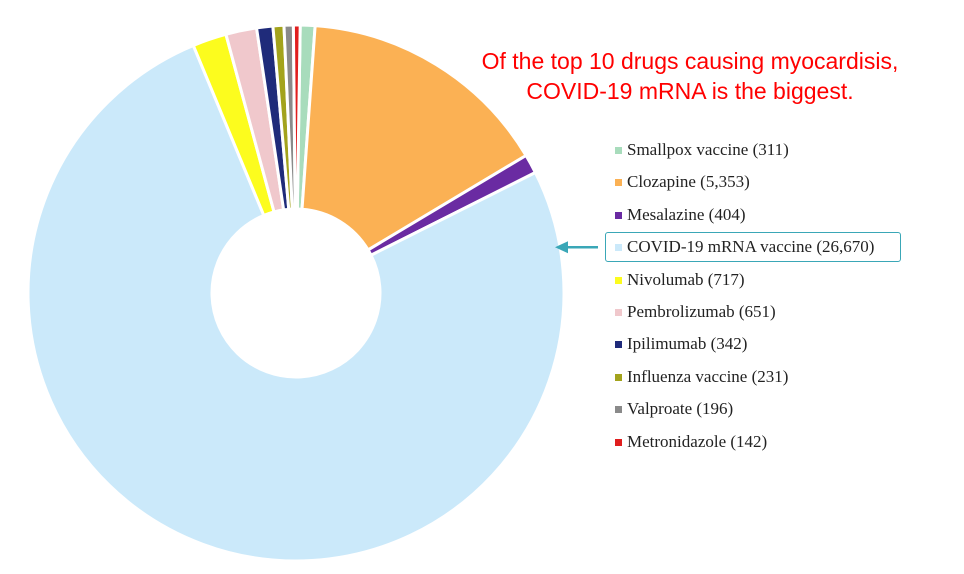 The width and height of the screenshot is (964, 574). I want to click on legend-label: Pembrolizumab (651), so click(701, 311).